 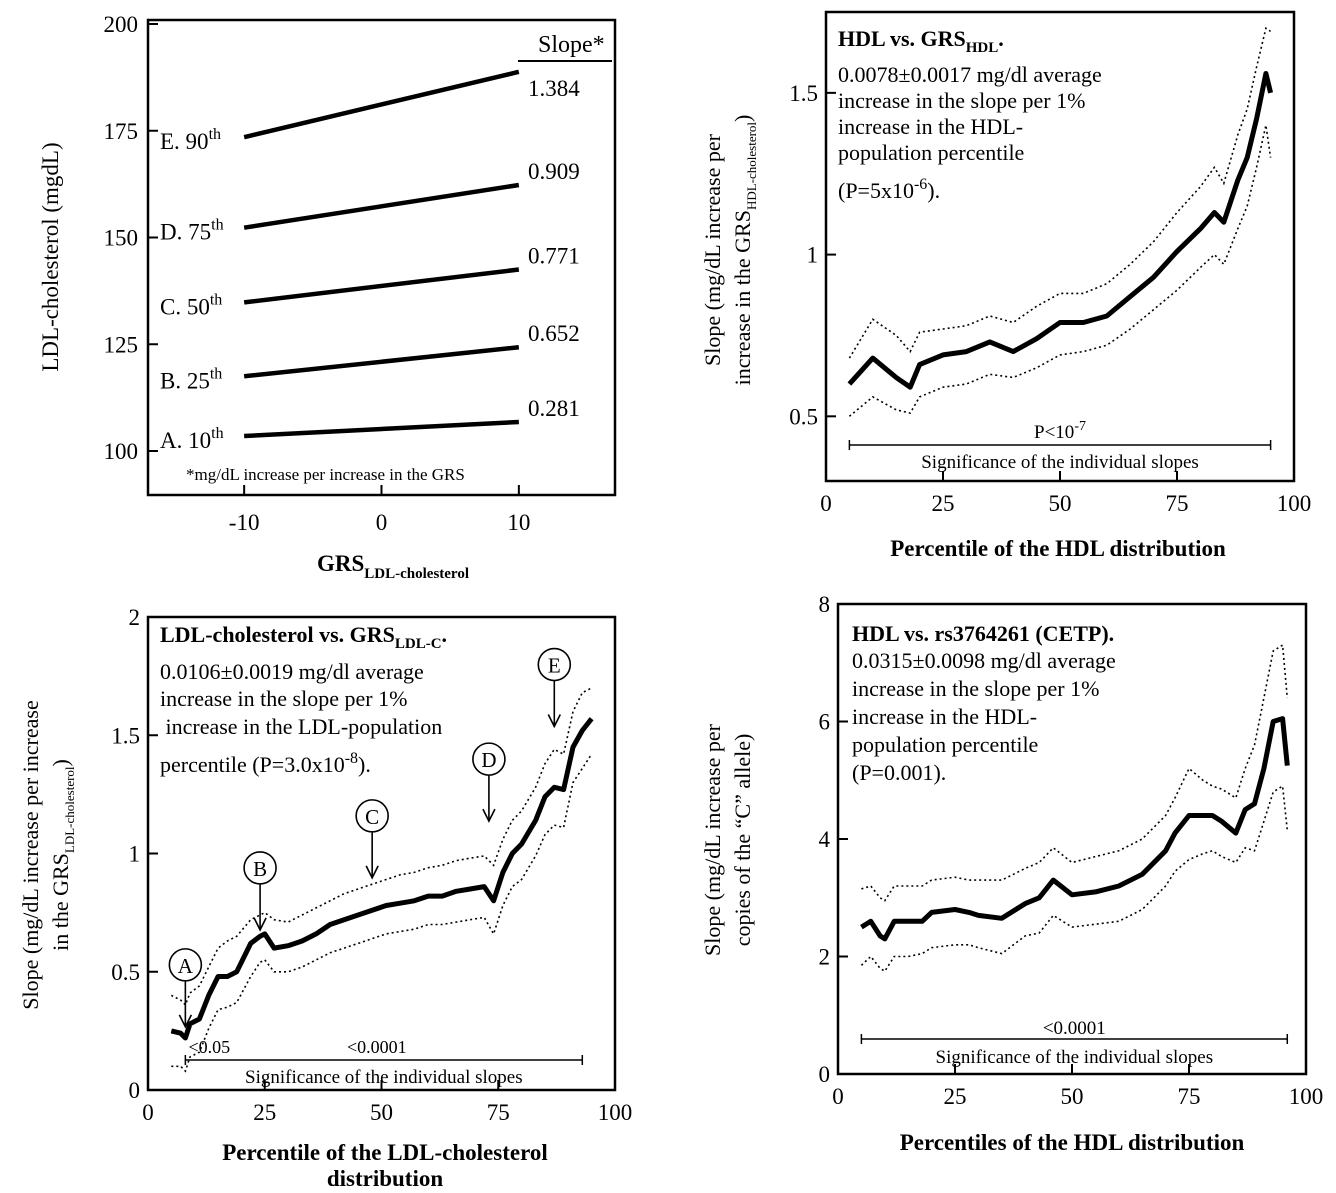 I want to click on note-line-4: population percentile, so click(x=931, y=152).